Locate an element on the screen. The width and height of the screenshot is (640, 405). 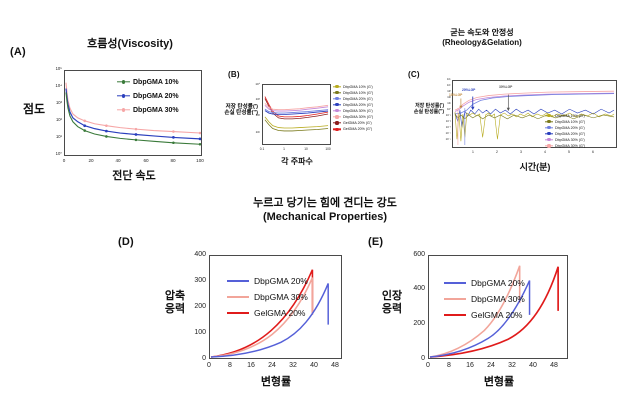
ytick-b-2: 10² is located at coordinates (257, 115).